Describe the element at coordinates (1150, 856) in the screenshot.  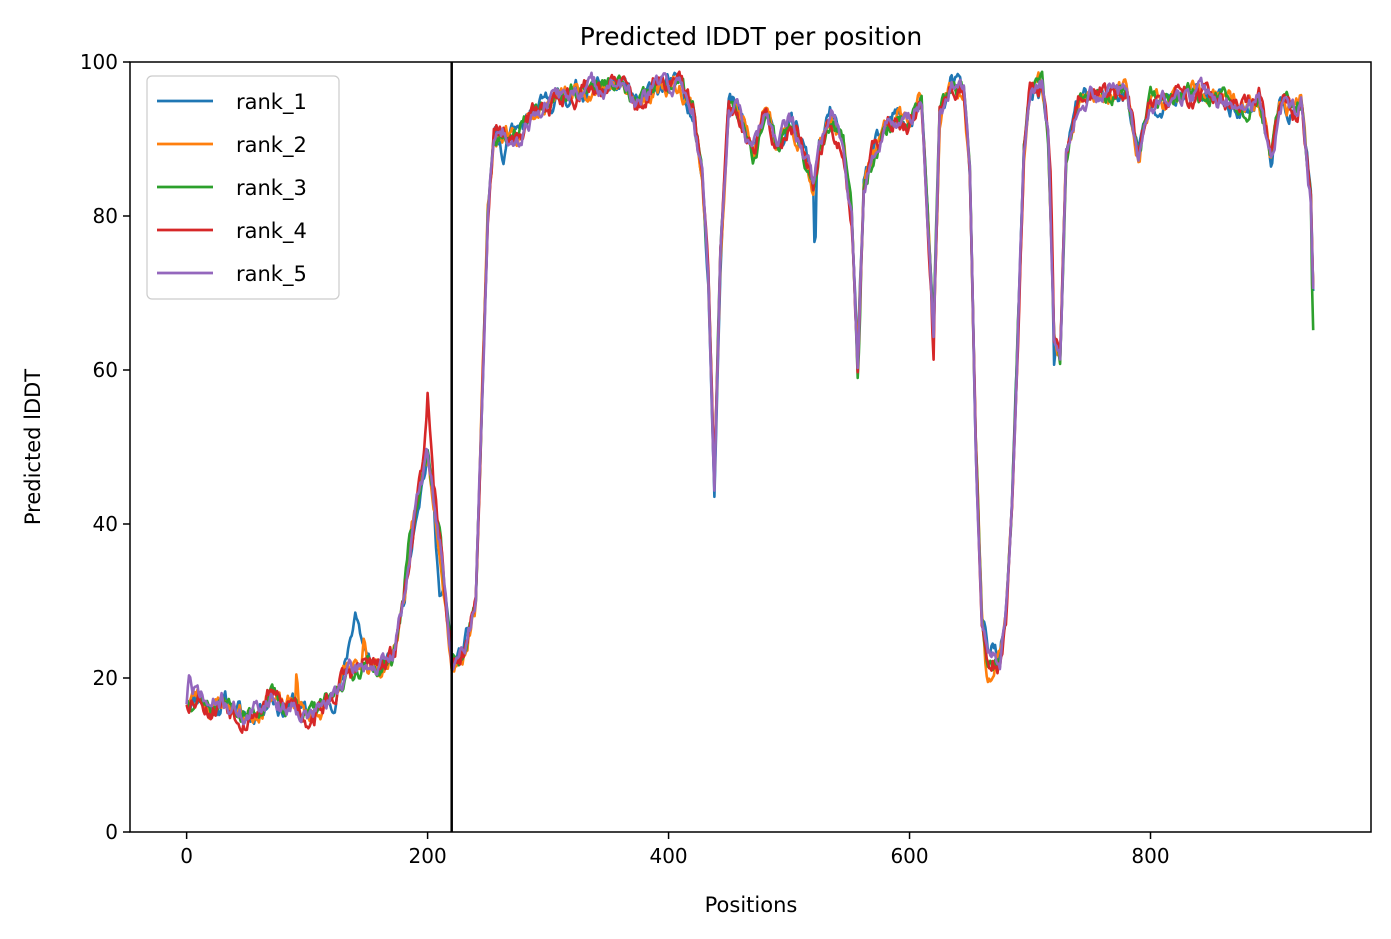
I see `x-tick-label: 800` at that location.